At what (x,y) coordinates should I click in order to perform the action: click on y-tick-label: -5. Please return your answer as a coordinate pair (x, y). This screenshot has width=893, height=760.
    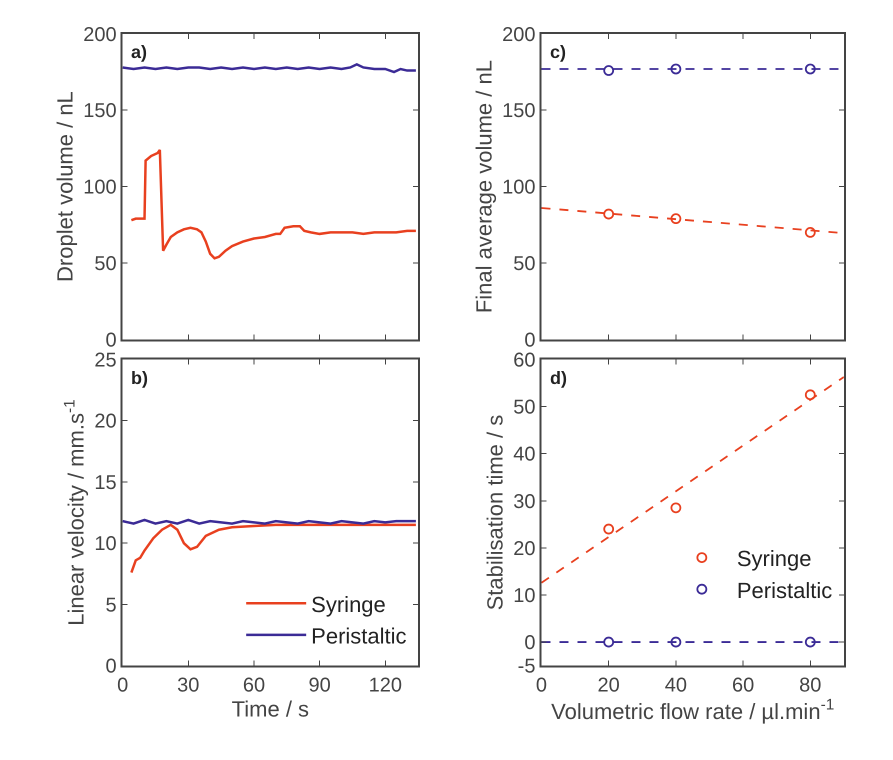
    Looking at the image, I should click on (527, 667).